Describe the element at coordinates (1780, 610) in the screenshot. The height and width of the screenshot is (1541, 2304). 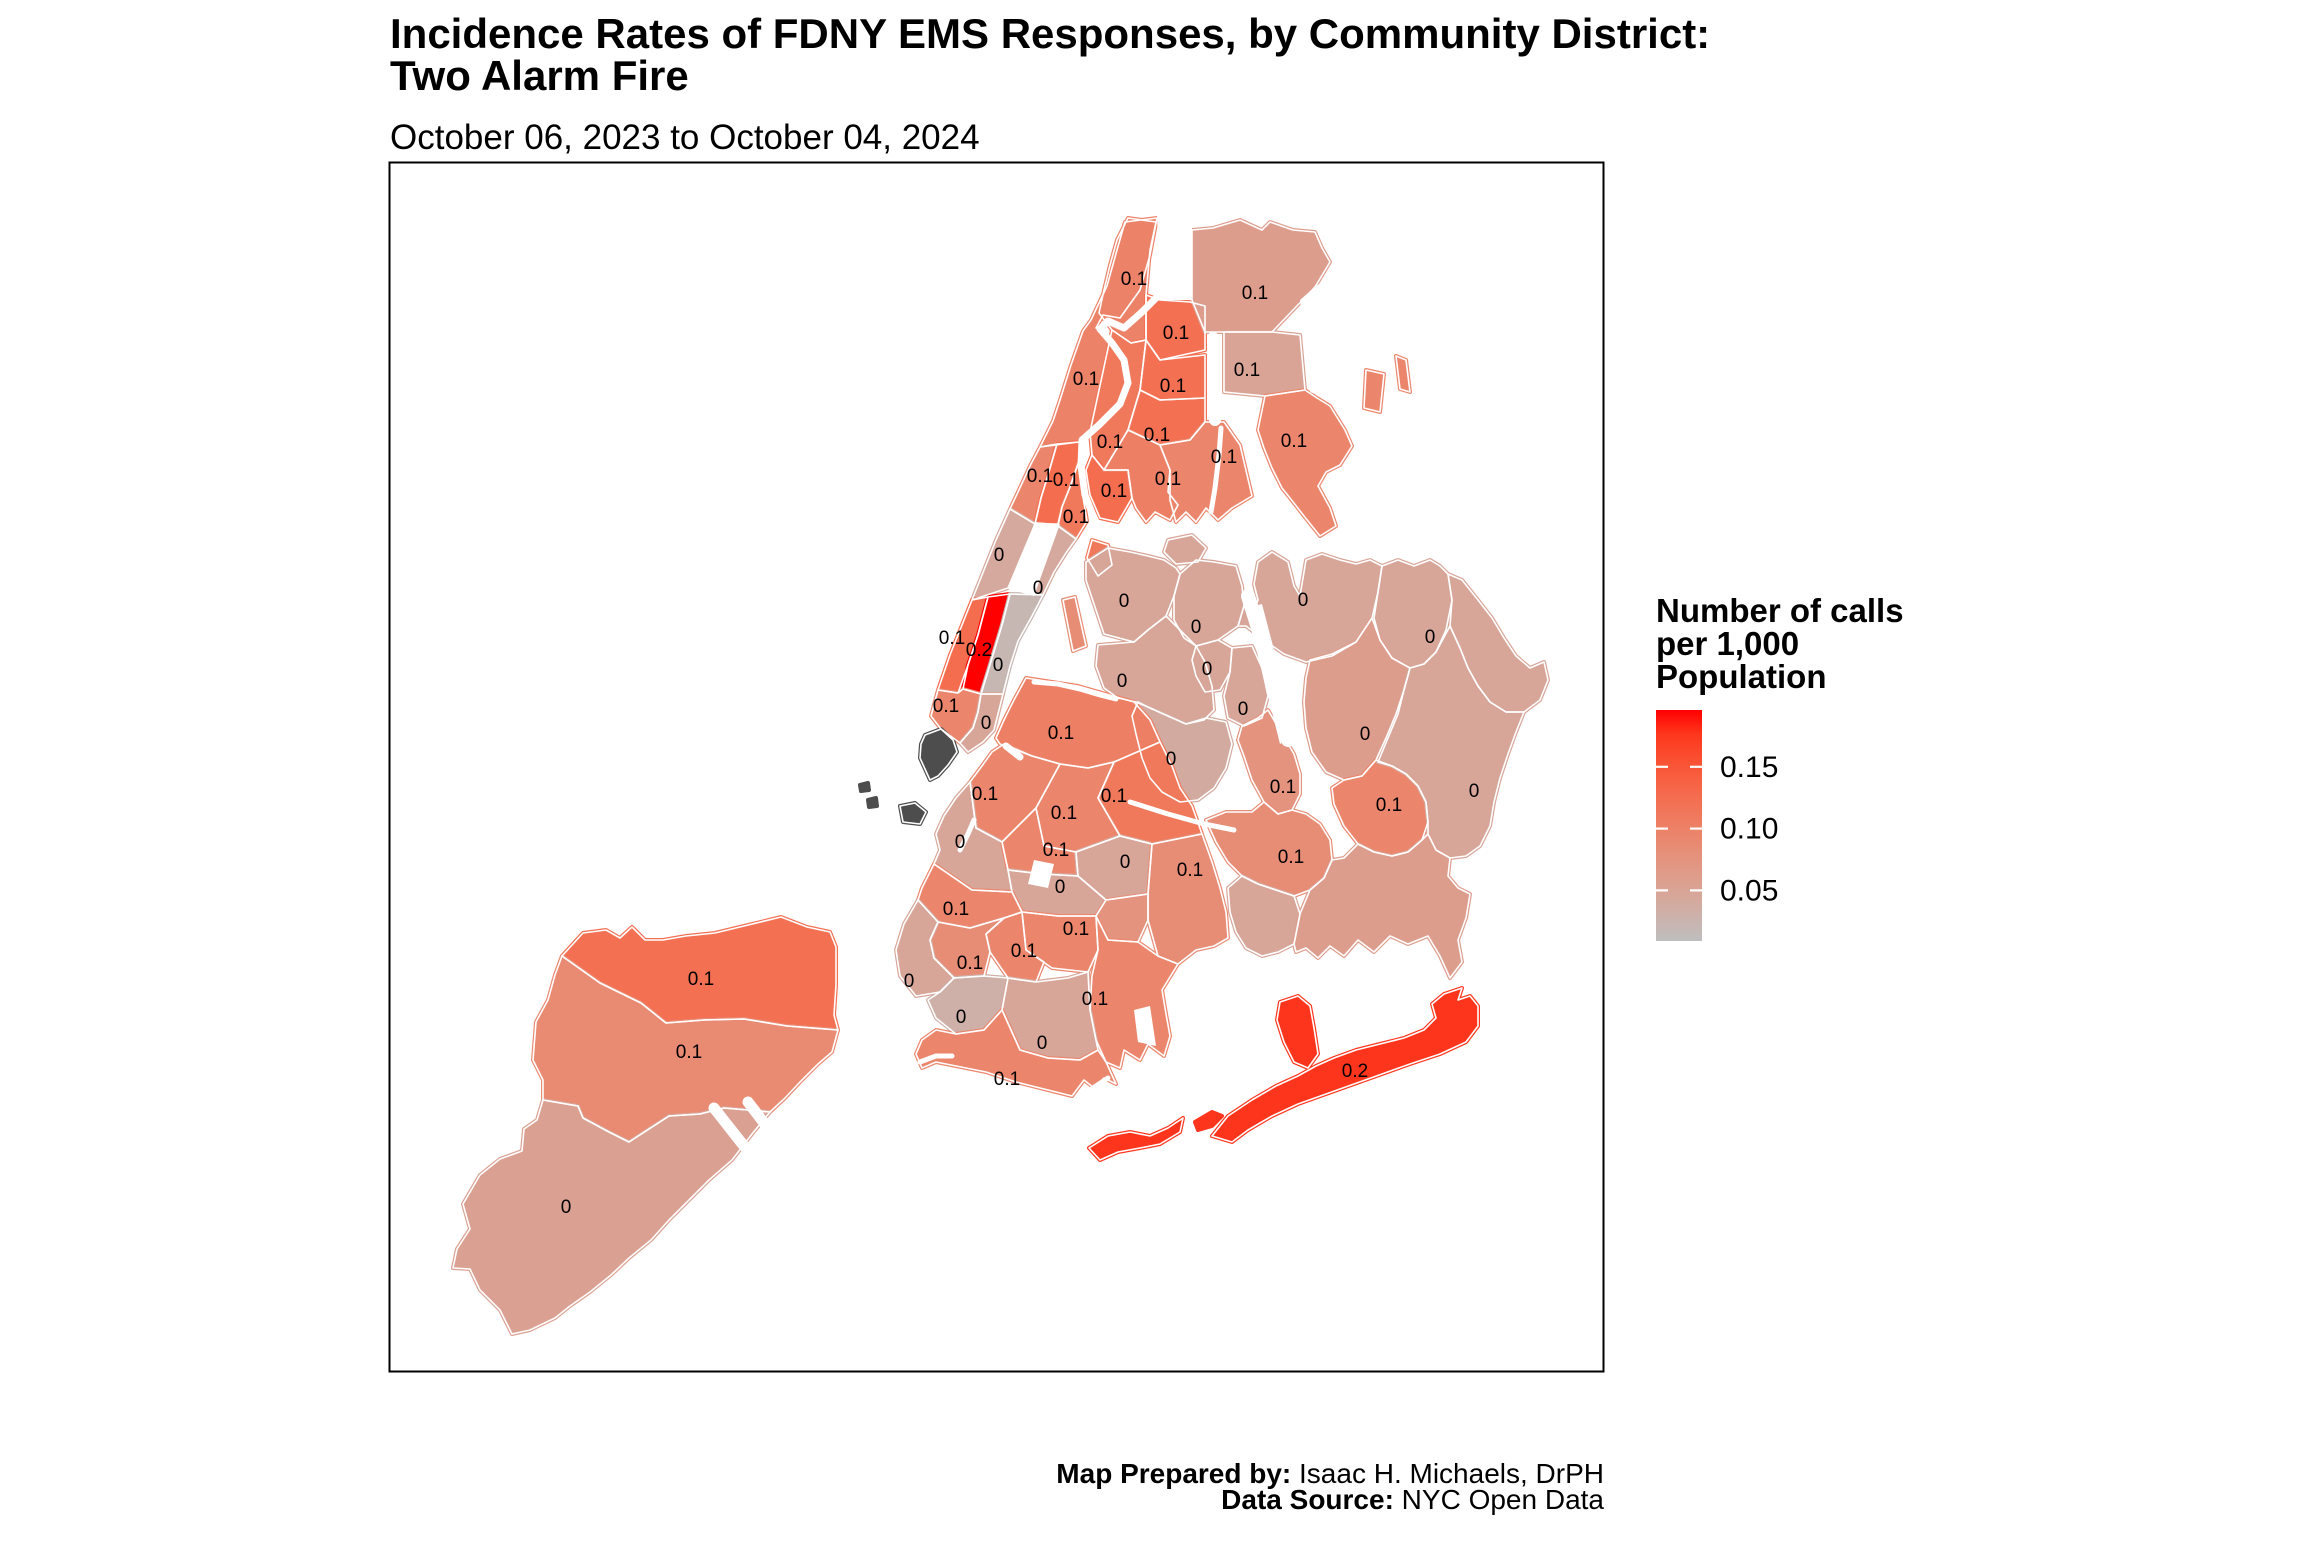
I see `svg-text: Number of calls` at that location.